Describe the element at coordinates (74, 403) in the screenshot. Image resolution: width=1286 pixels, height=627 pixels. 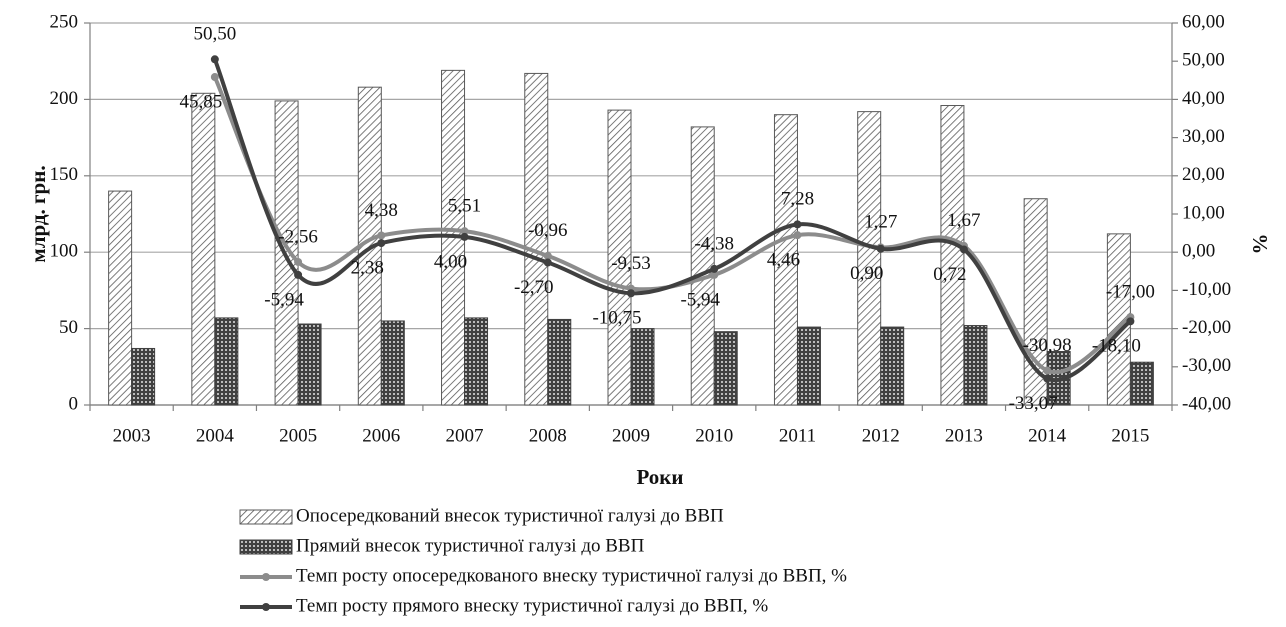
I see `y-tick-label: 0` at that location.